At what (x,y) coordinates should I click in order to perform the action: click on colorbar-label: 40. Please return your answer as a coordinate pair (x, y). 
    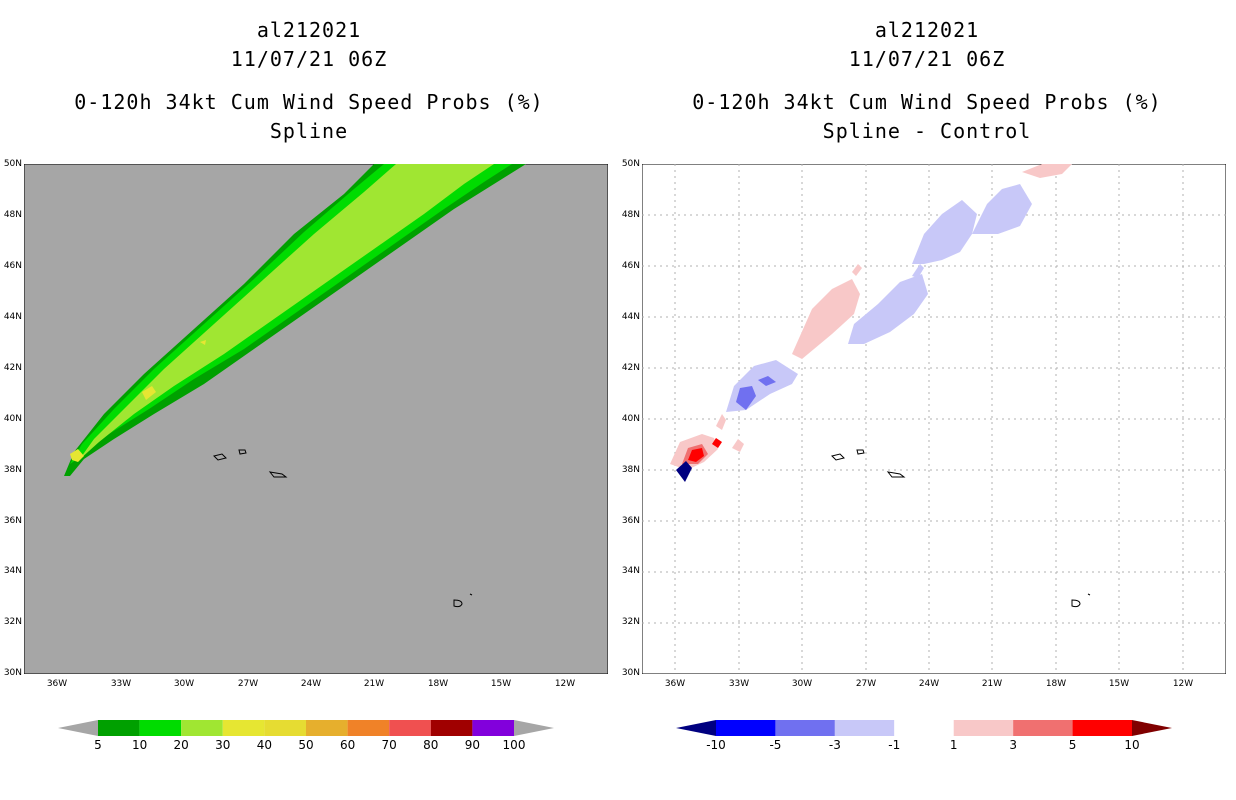
    Looking at the image, I should click on (264, 745).